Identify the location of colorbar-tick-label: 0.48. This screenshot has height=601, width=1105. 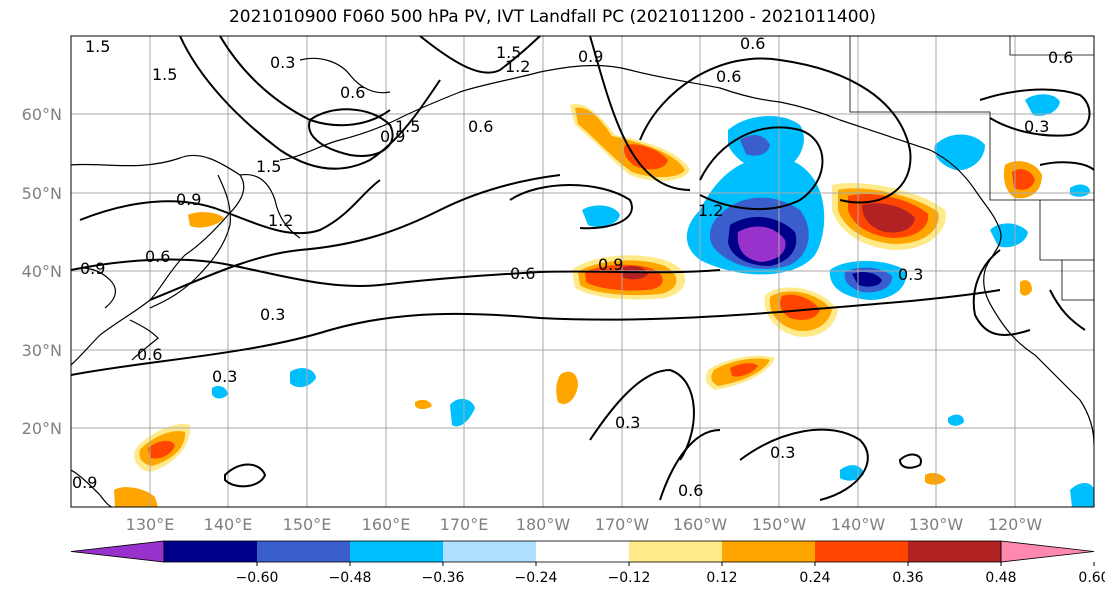
(1000, 578).